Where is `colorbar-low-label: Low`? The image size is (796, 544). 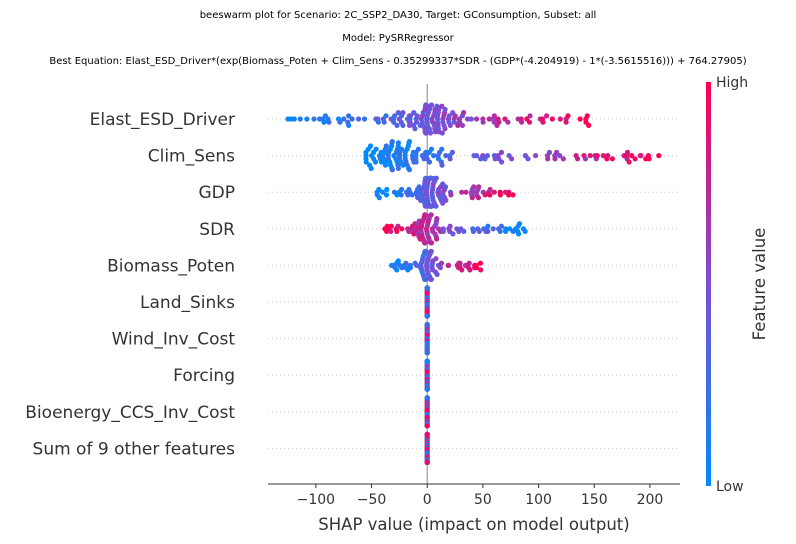 colorbar-low-label: Low is located at coordinates (730, 487).